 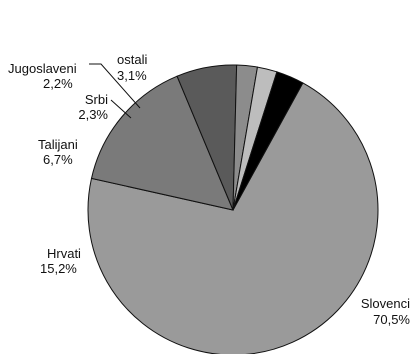 I want to click on label-jugoslaveni: Jugoslaveni 2,2%, so click(x=42, y=76).